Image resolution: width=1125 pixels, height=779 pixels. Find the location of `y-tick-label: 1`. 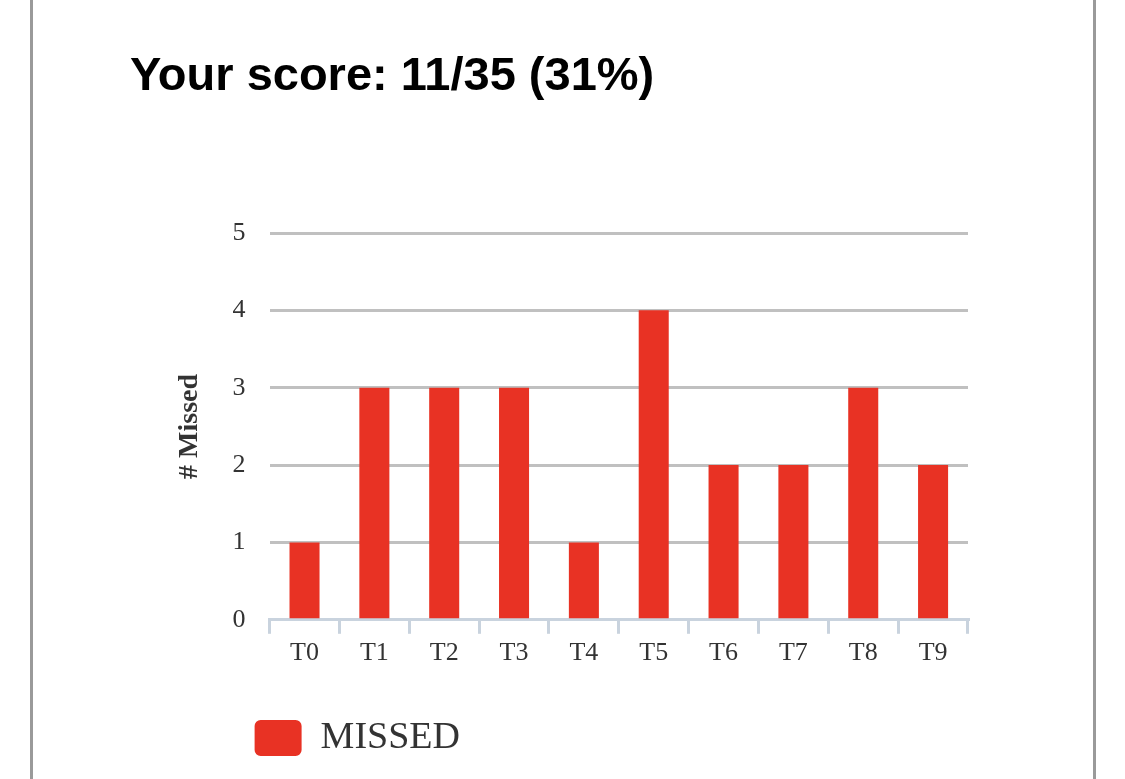

y-tick-label: 1 is located at coordinates (239, 541).